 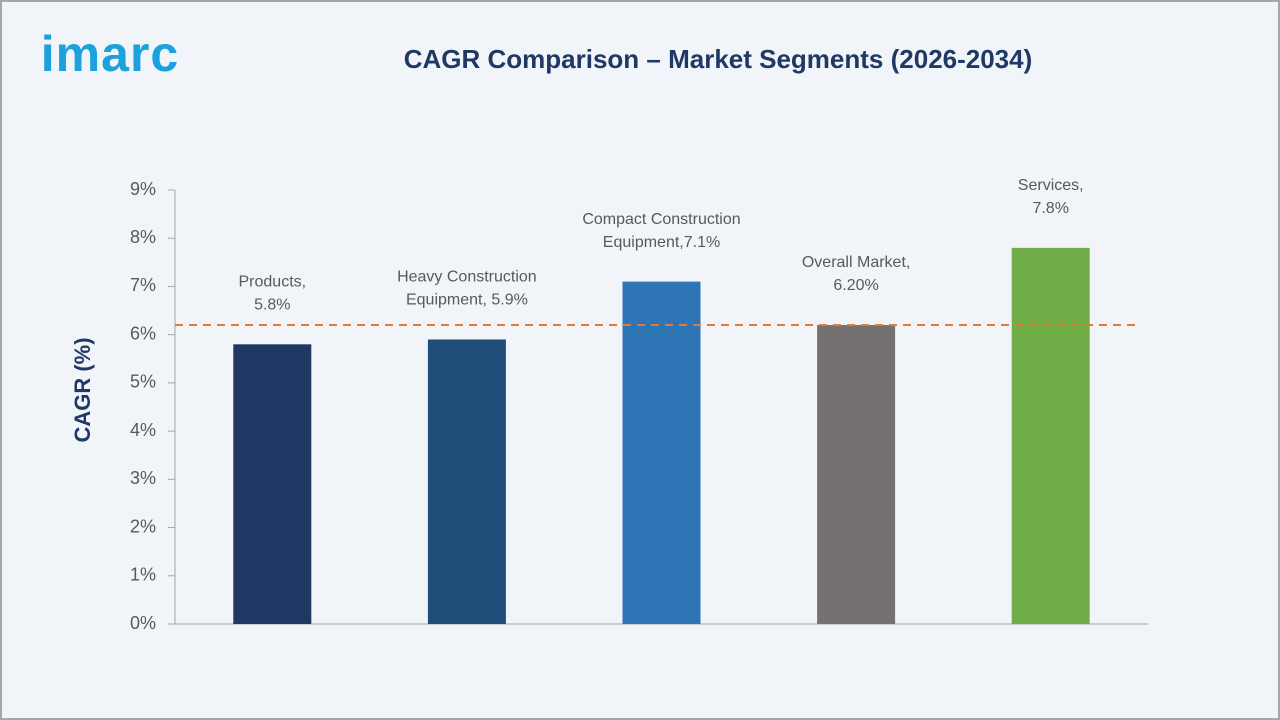 I want to click on y-tick-label: 2%, so click(x=143, y=526).